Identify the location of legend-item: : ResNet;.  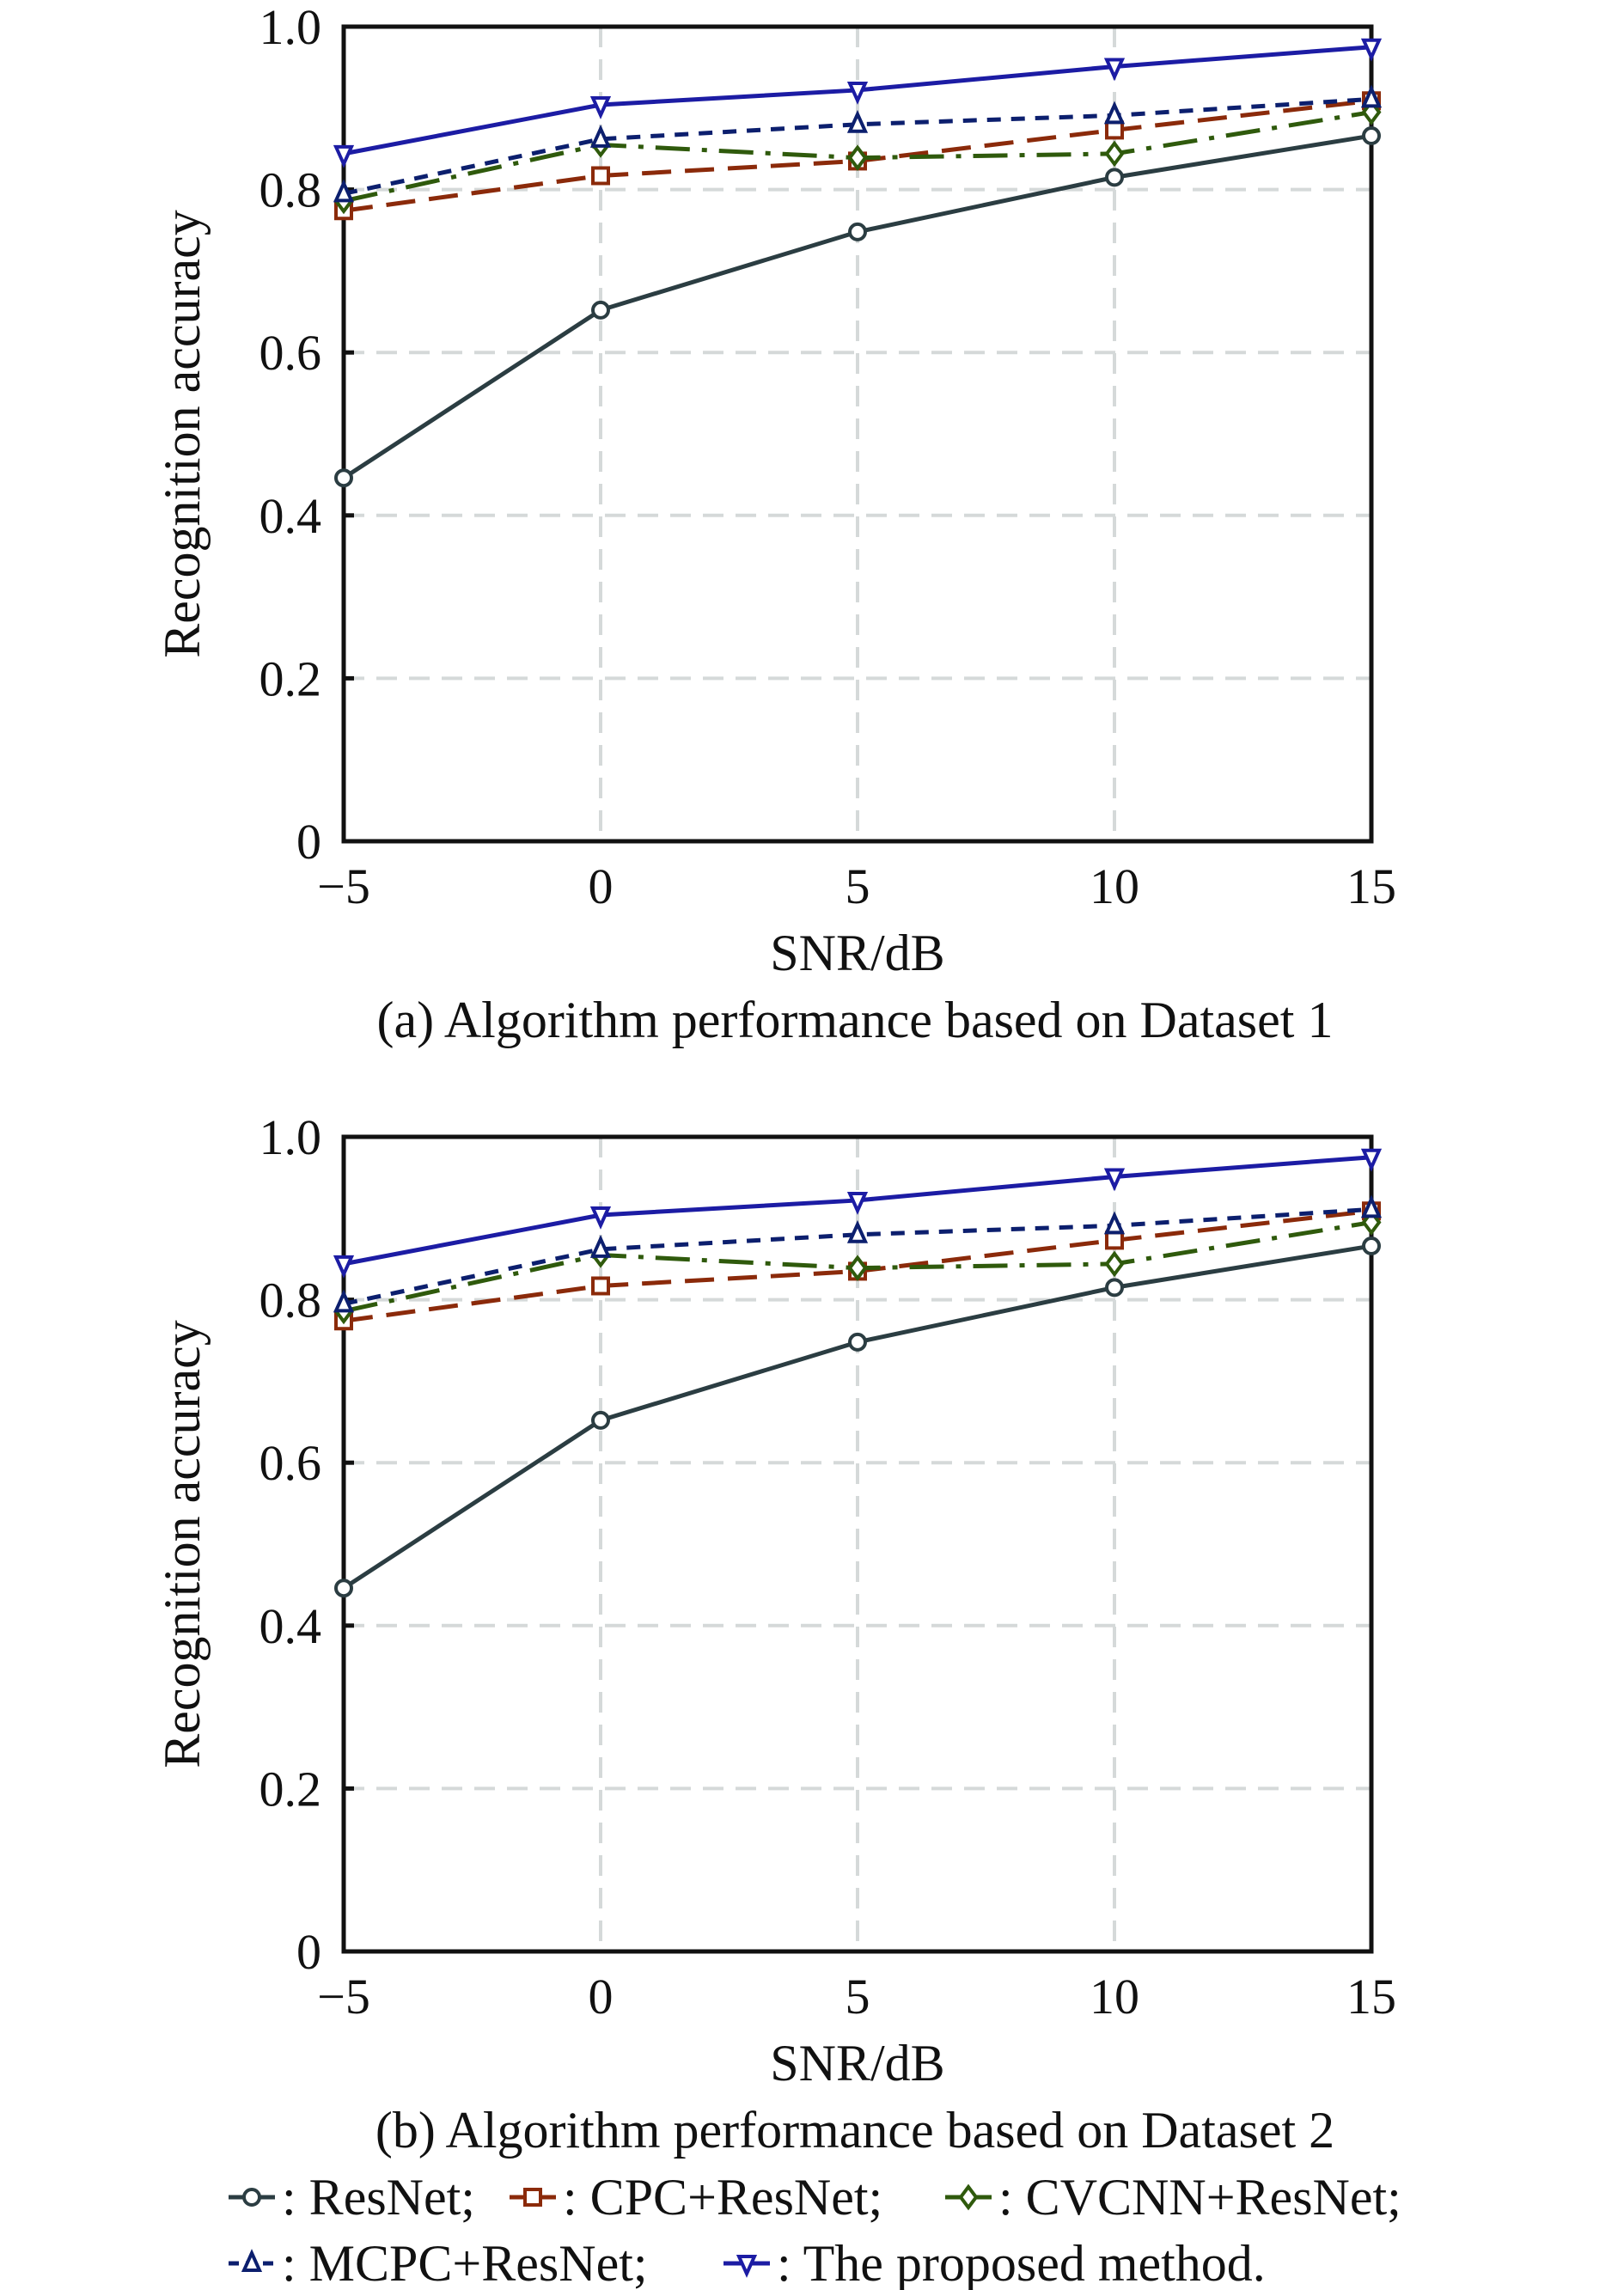
(352, 2197).